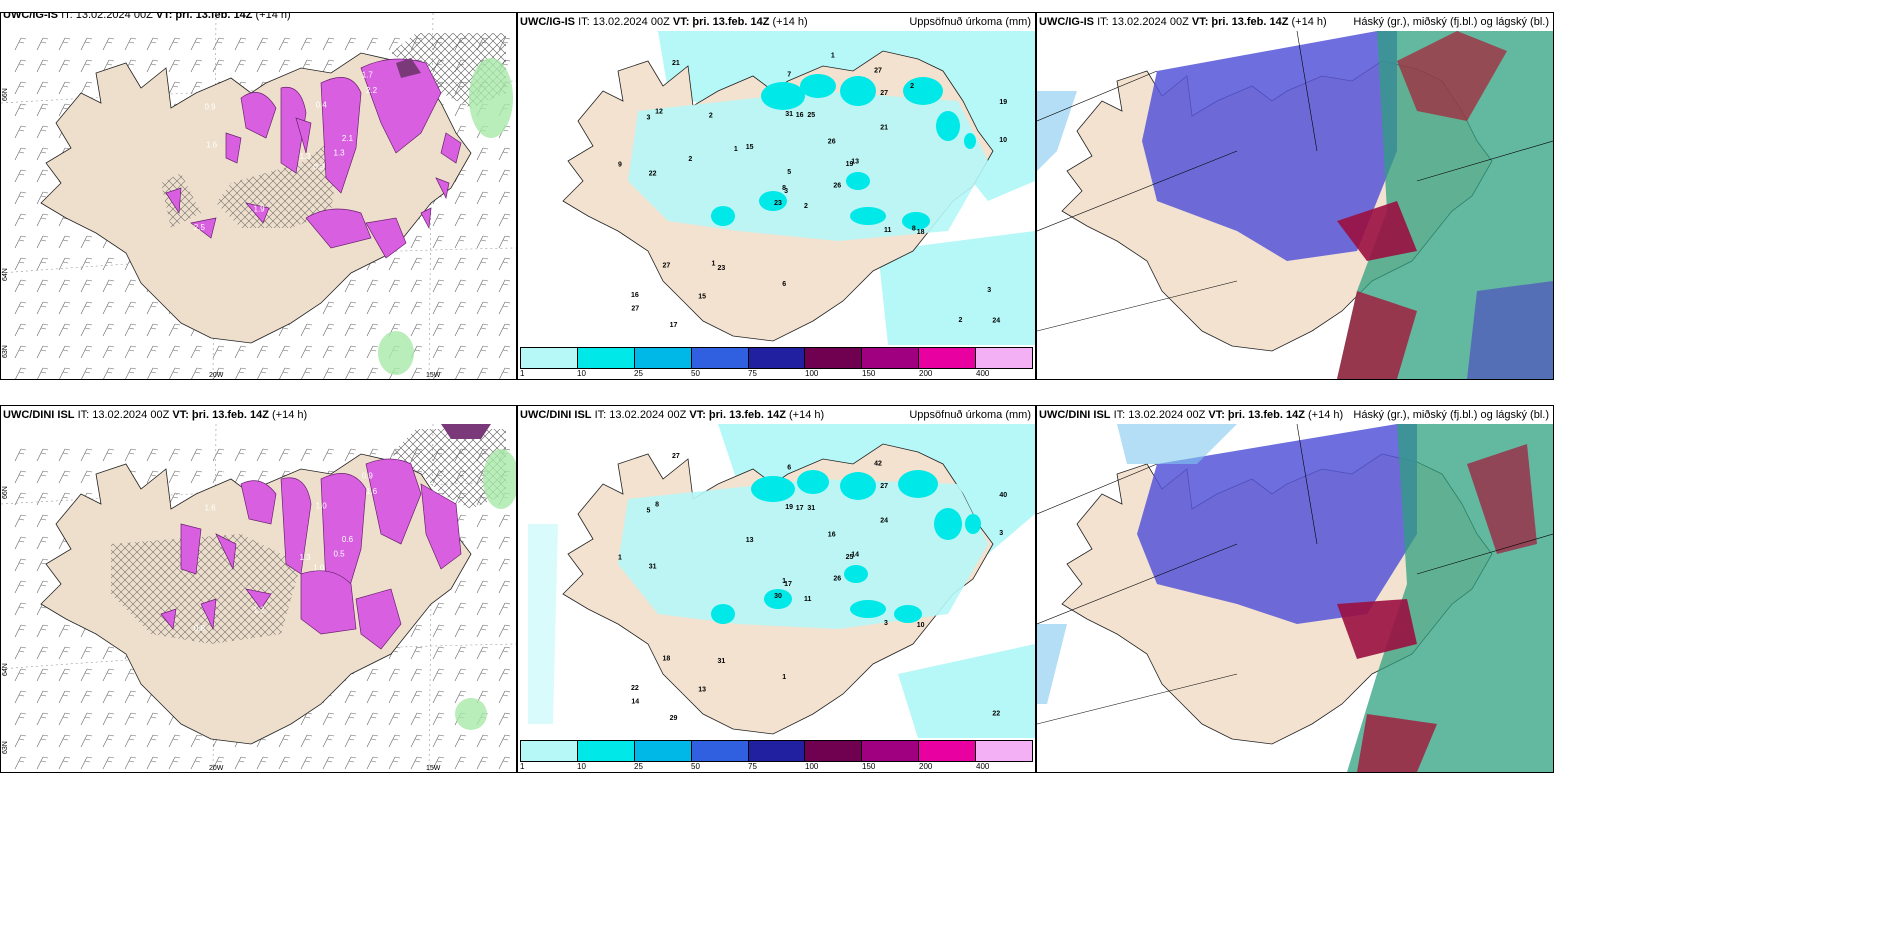  What do you see at coordinates (800, 508) in the screenshot?
I see `value-label: 17` at bounding box center [800, 508].